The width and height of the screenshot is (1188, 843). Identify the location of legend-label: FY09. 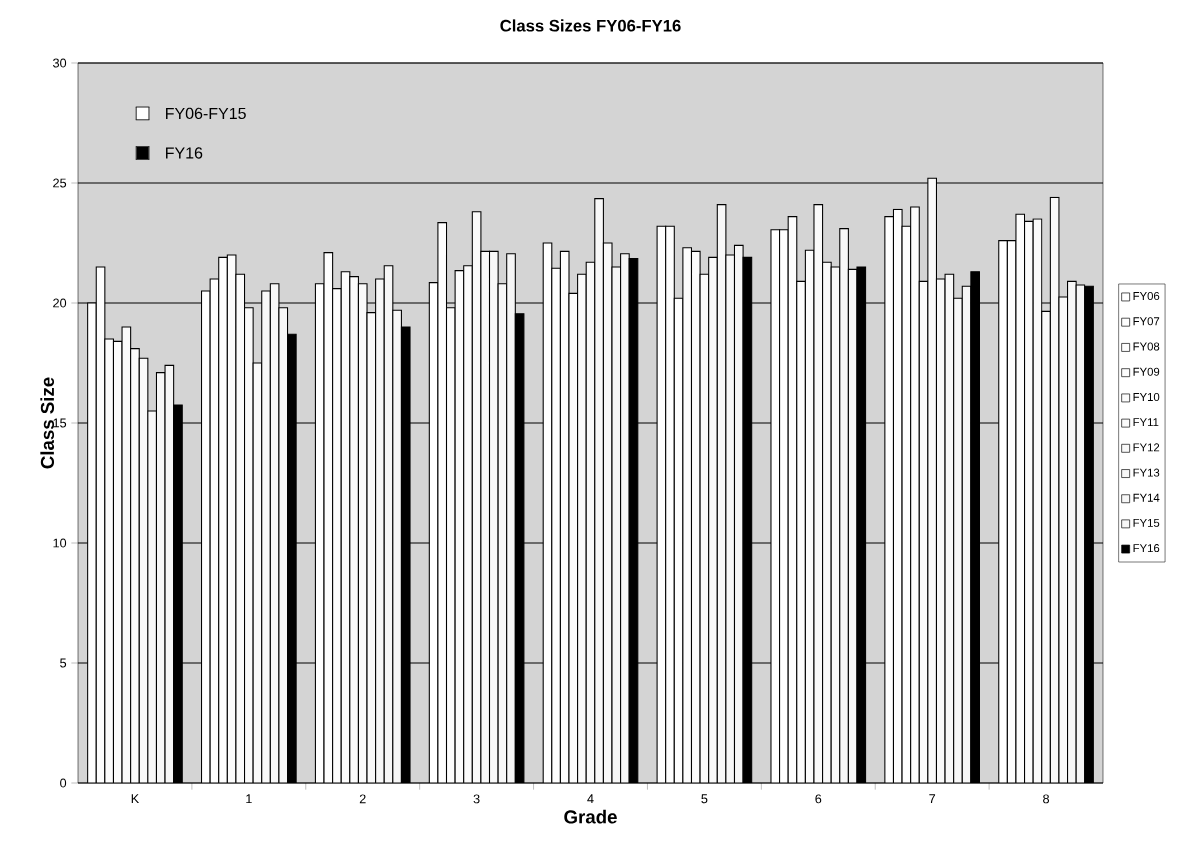
(1146, 371).